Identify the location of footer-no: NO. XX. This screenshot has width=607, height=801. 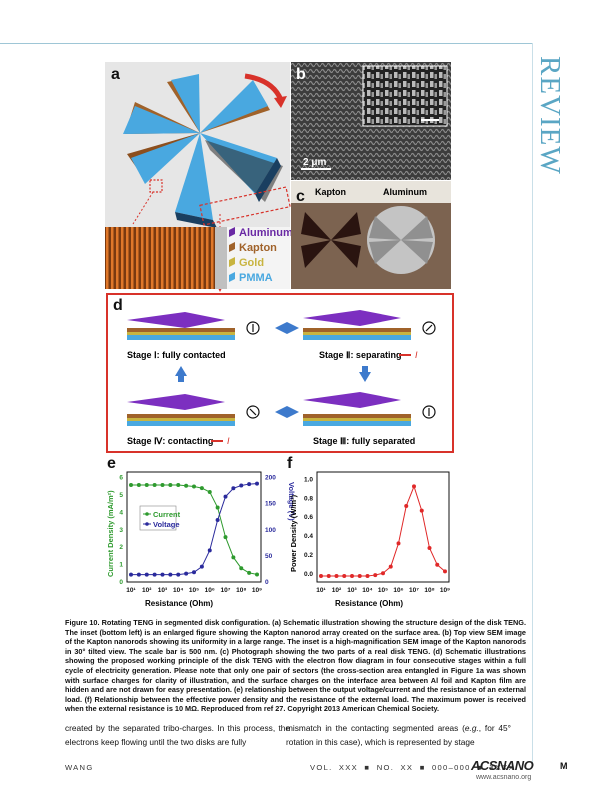
(395, 767).